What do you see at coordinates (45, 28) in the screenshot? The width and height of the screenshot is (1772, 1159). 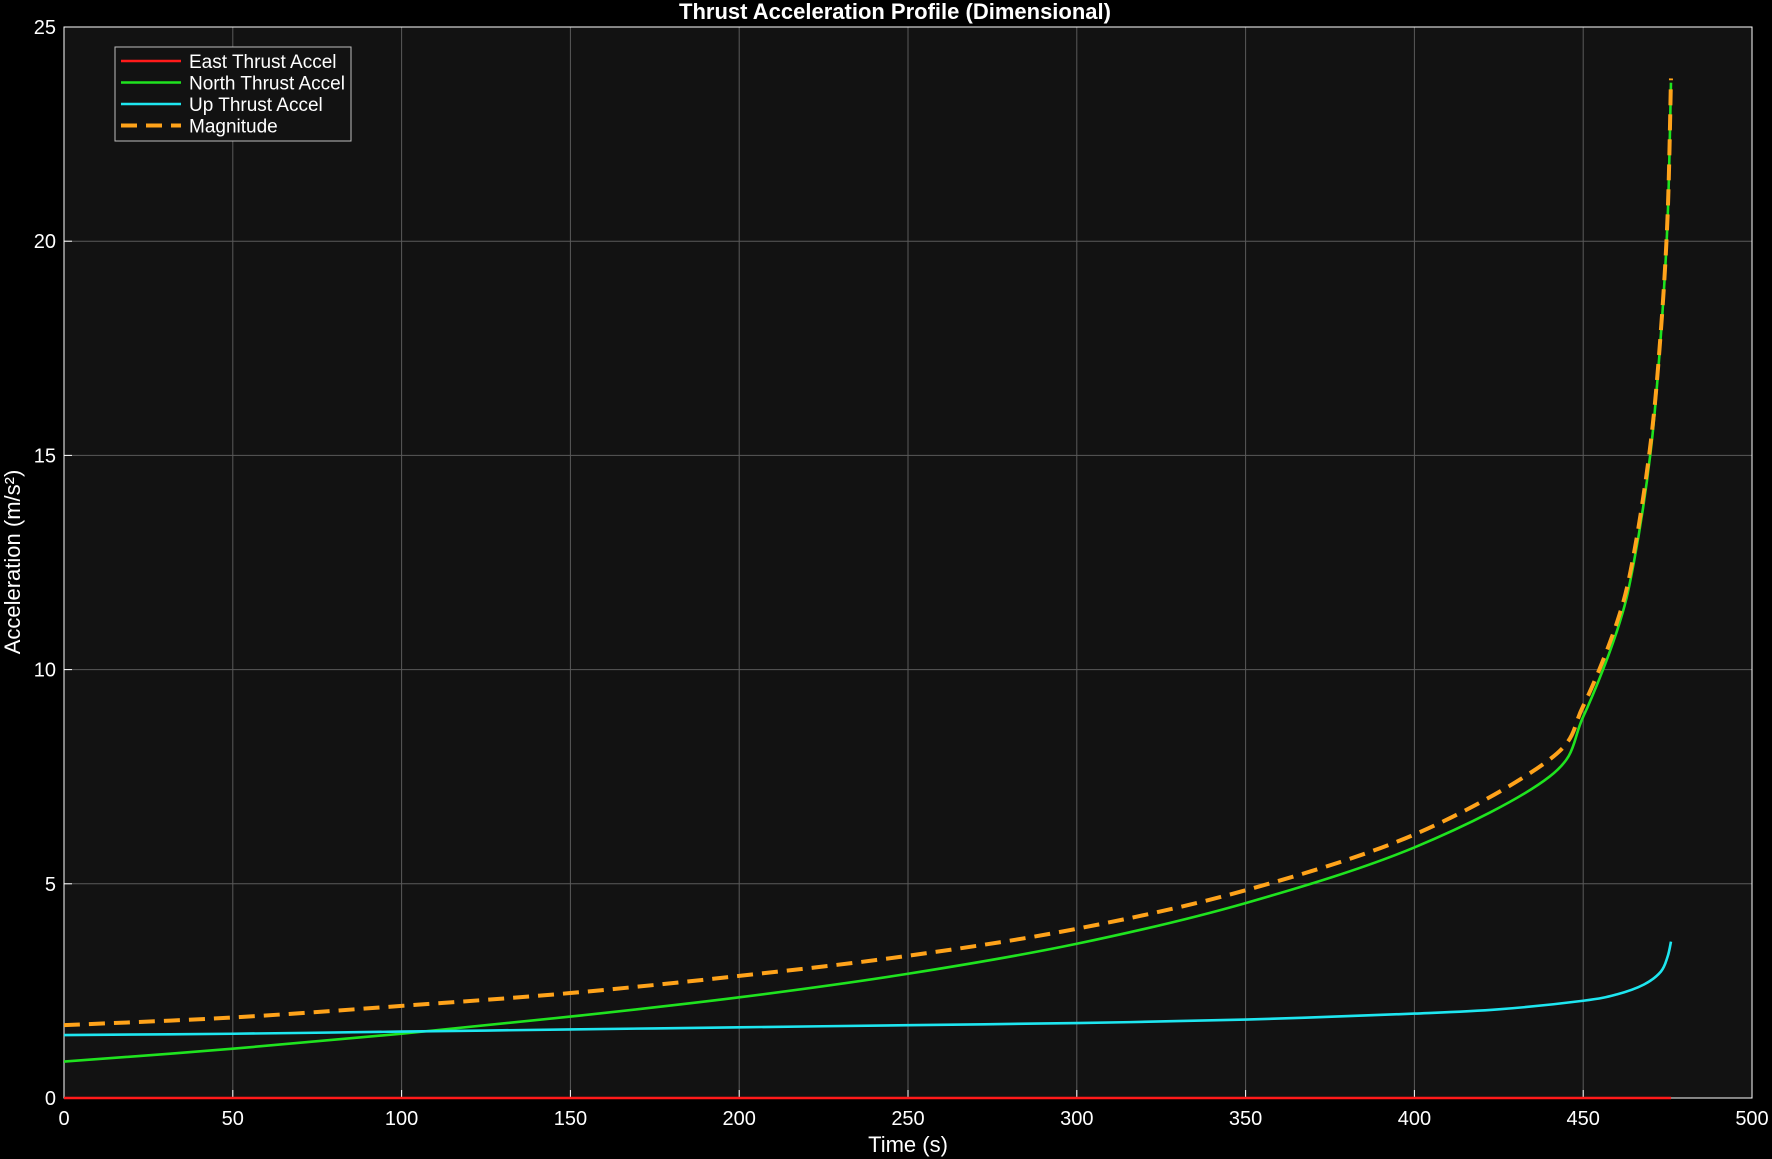 I see `y-tick-label-5: 25` at bounding box center [45, 28].